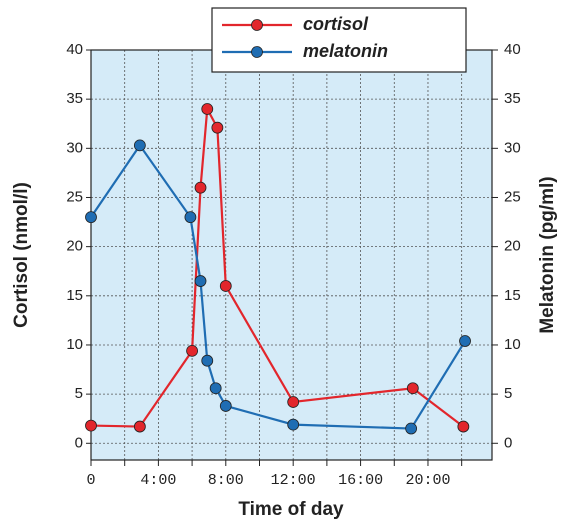 The image size is (562, 527). What do you see at coordinates (291, 509) in the screenshot?
I see `x-axis-title: Time of day` at bounding box center [291, 509].